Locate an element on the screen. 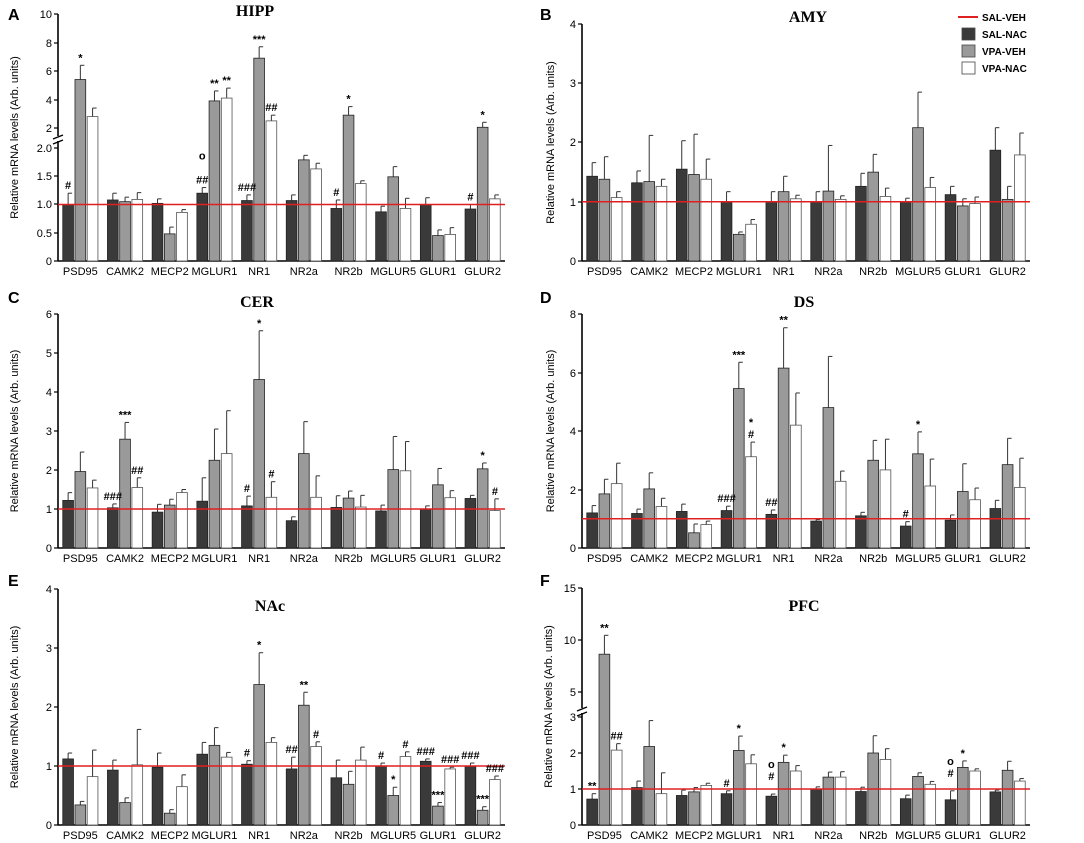 The height and width of the screenshot is (843, 1084). panel-letter: B is located at coordinates (546, 15).